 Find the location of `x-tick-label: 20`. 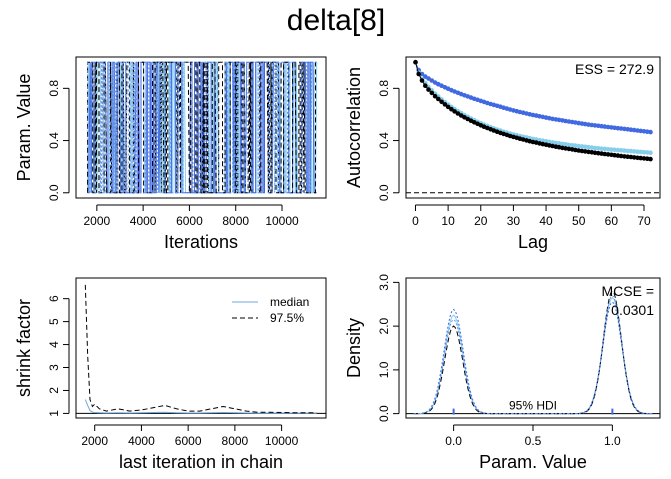

x-tick-label: 20 is located at coordinates (481, 221).